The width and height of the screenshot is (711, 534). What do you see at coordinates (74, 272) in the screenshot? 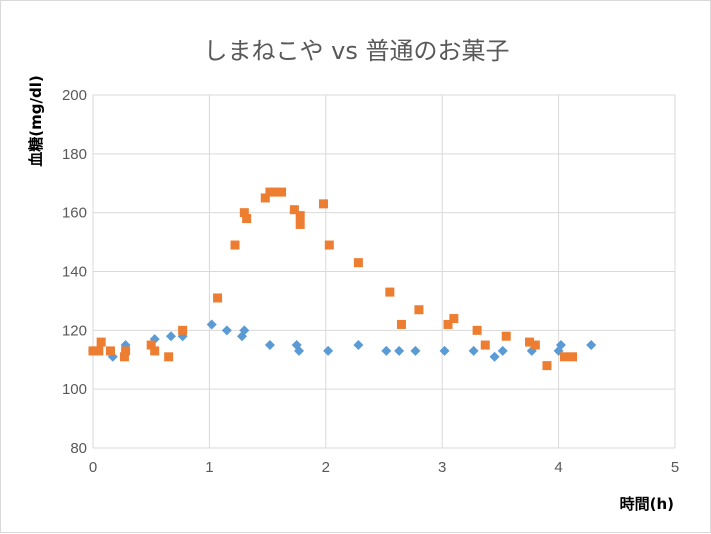
I see `y-tick-label: 140` at bounding box center [74, 272].